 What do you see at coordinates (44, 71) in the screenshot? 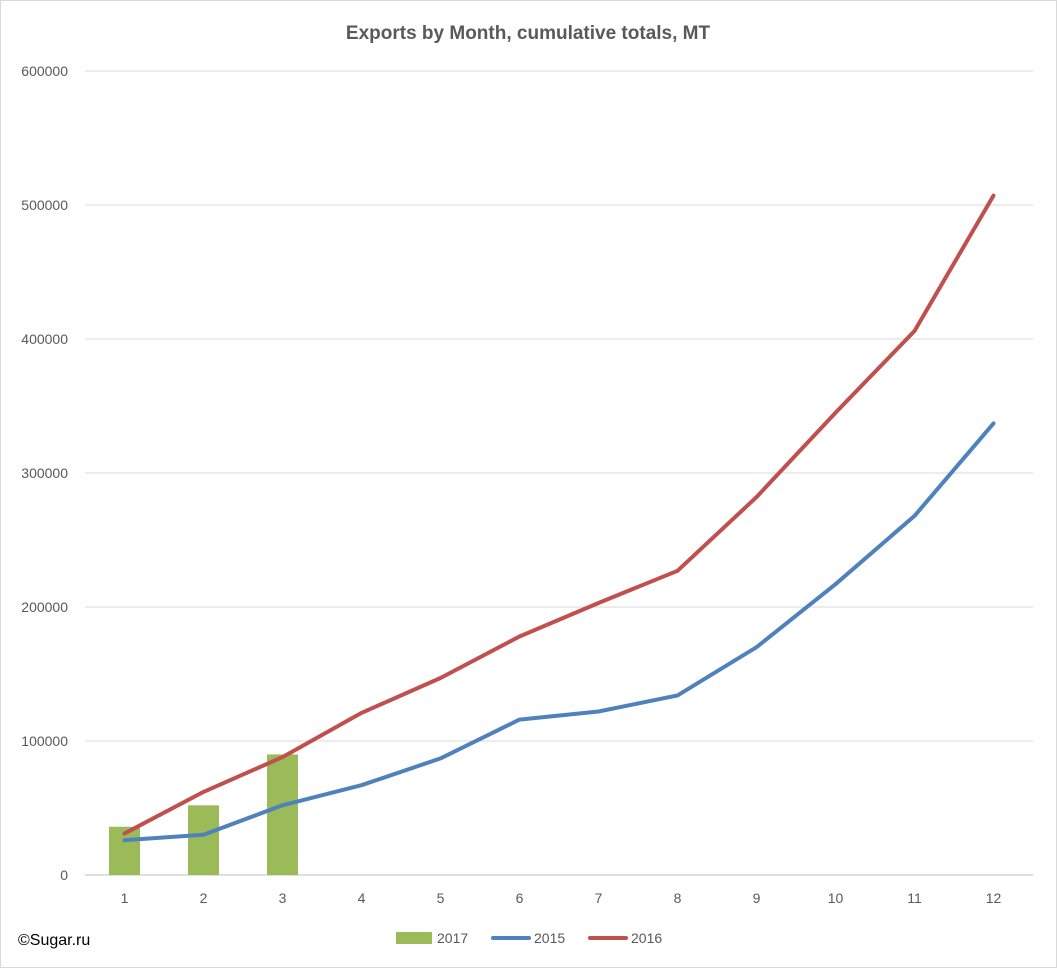
I see `y-tick-label: 600000` at bounding box center [44, 71].